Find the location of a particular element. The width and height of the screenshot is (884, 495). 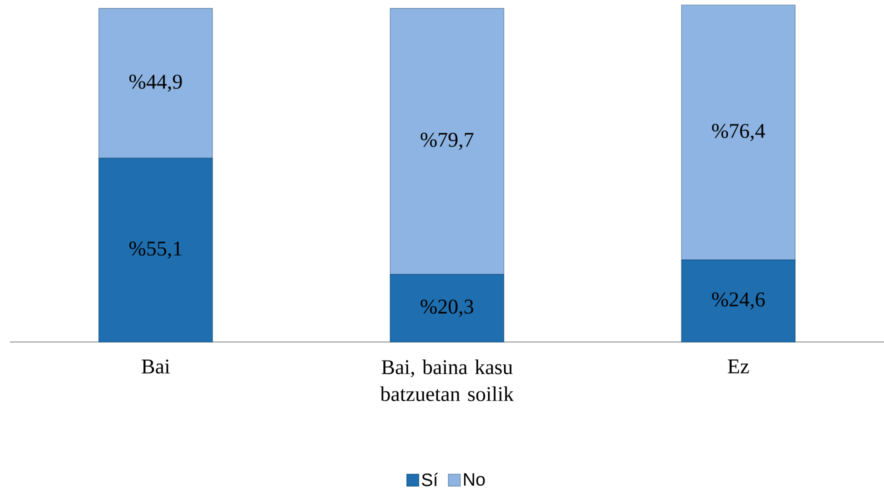

data-label: %79,7 is located at coordinates (447, 141).